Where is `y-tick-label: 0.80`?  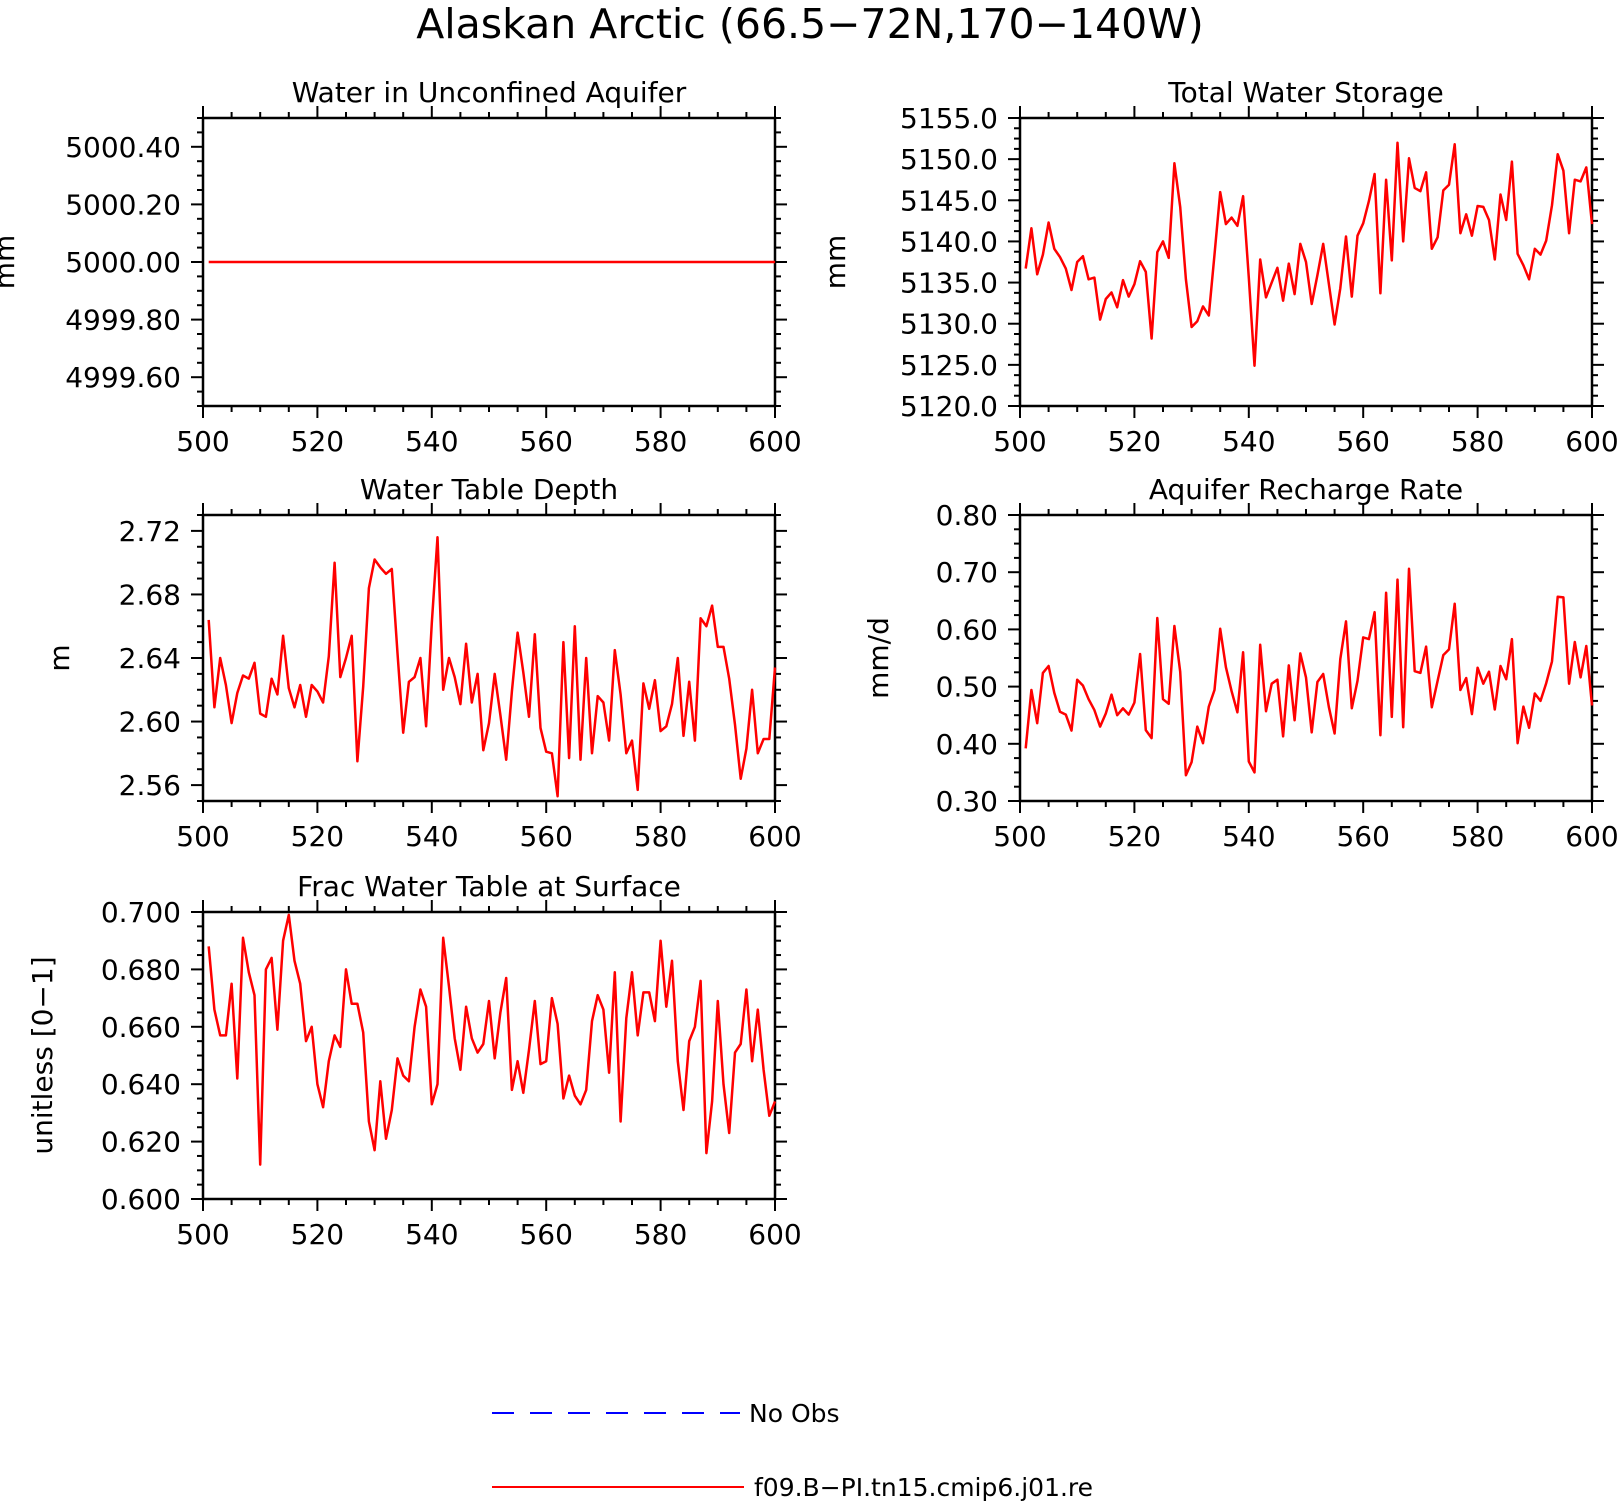
y-tick-label: 0.80 is located at coordinates (967, 515).